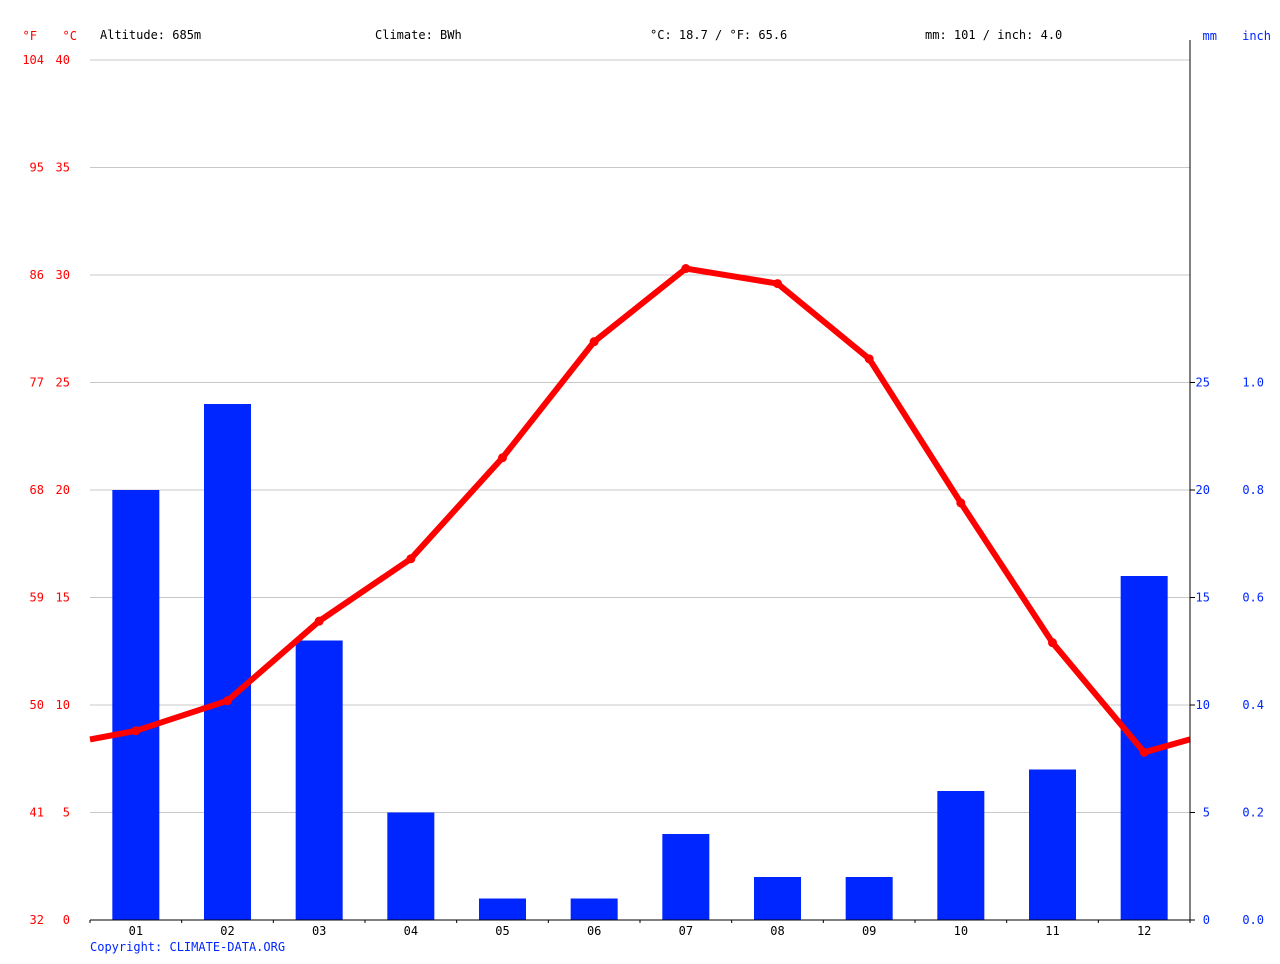  What do you see at coordinates (63, 168) in the screenshot?
I see `celsius-tick-label: 35` at bounding box center [63, 168].